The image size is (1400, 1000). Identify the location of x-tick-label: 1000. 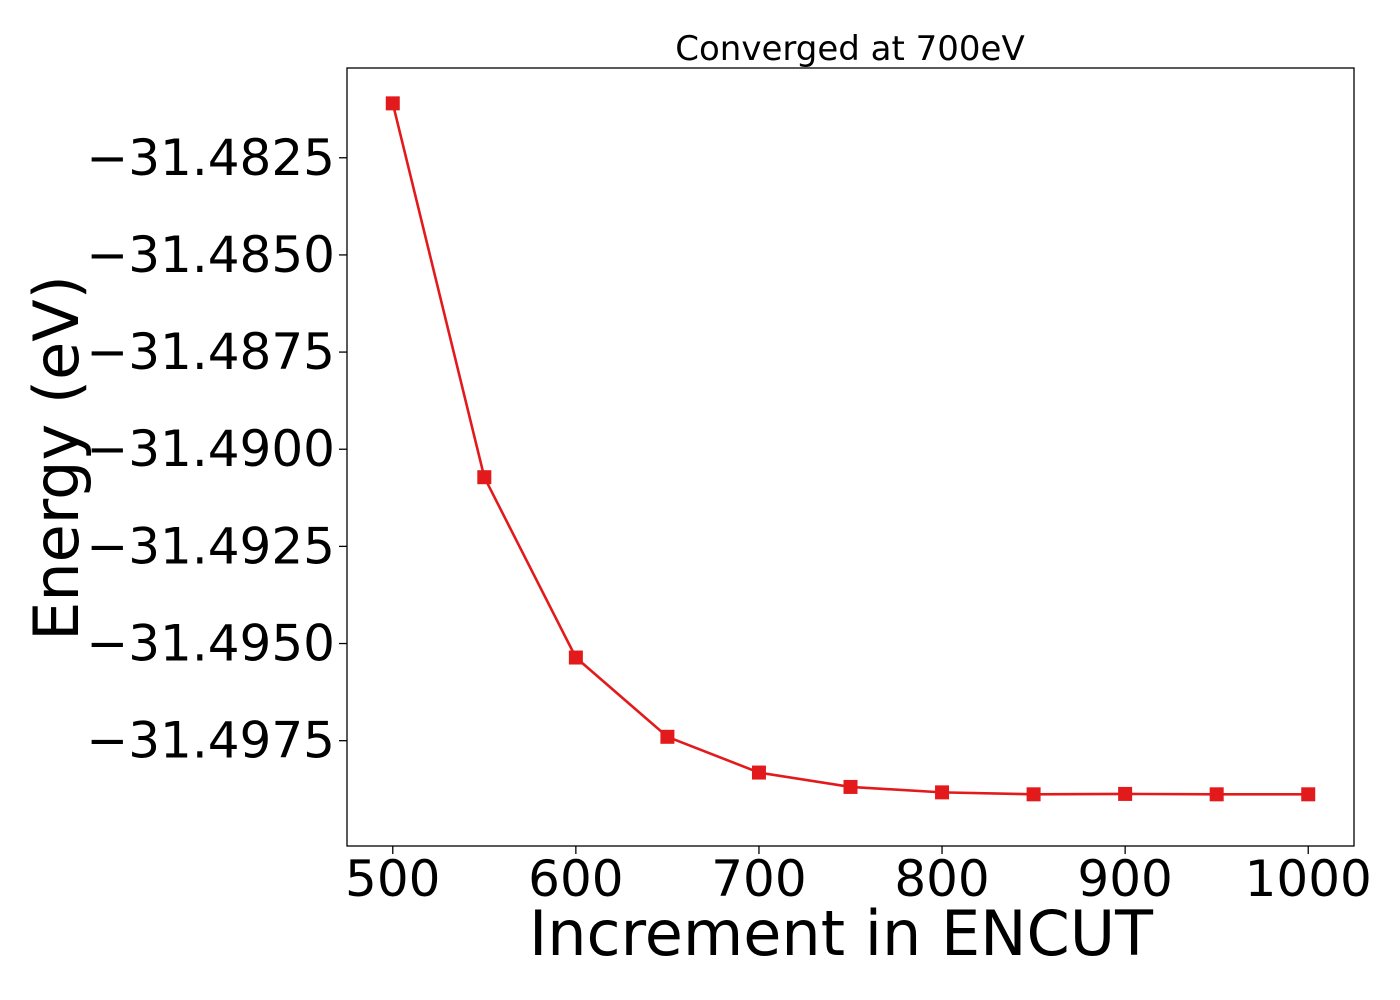
(1308, 879).